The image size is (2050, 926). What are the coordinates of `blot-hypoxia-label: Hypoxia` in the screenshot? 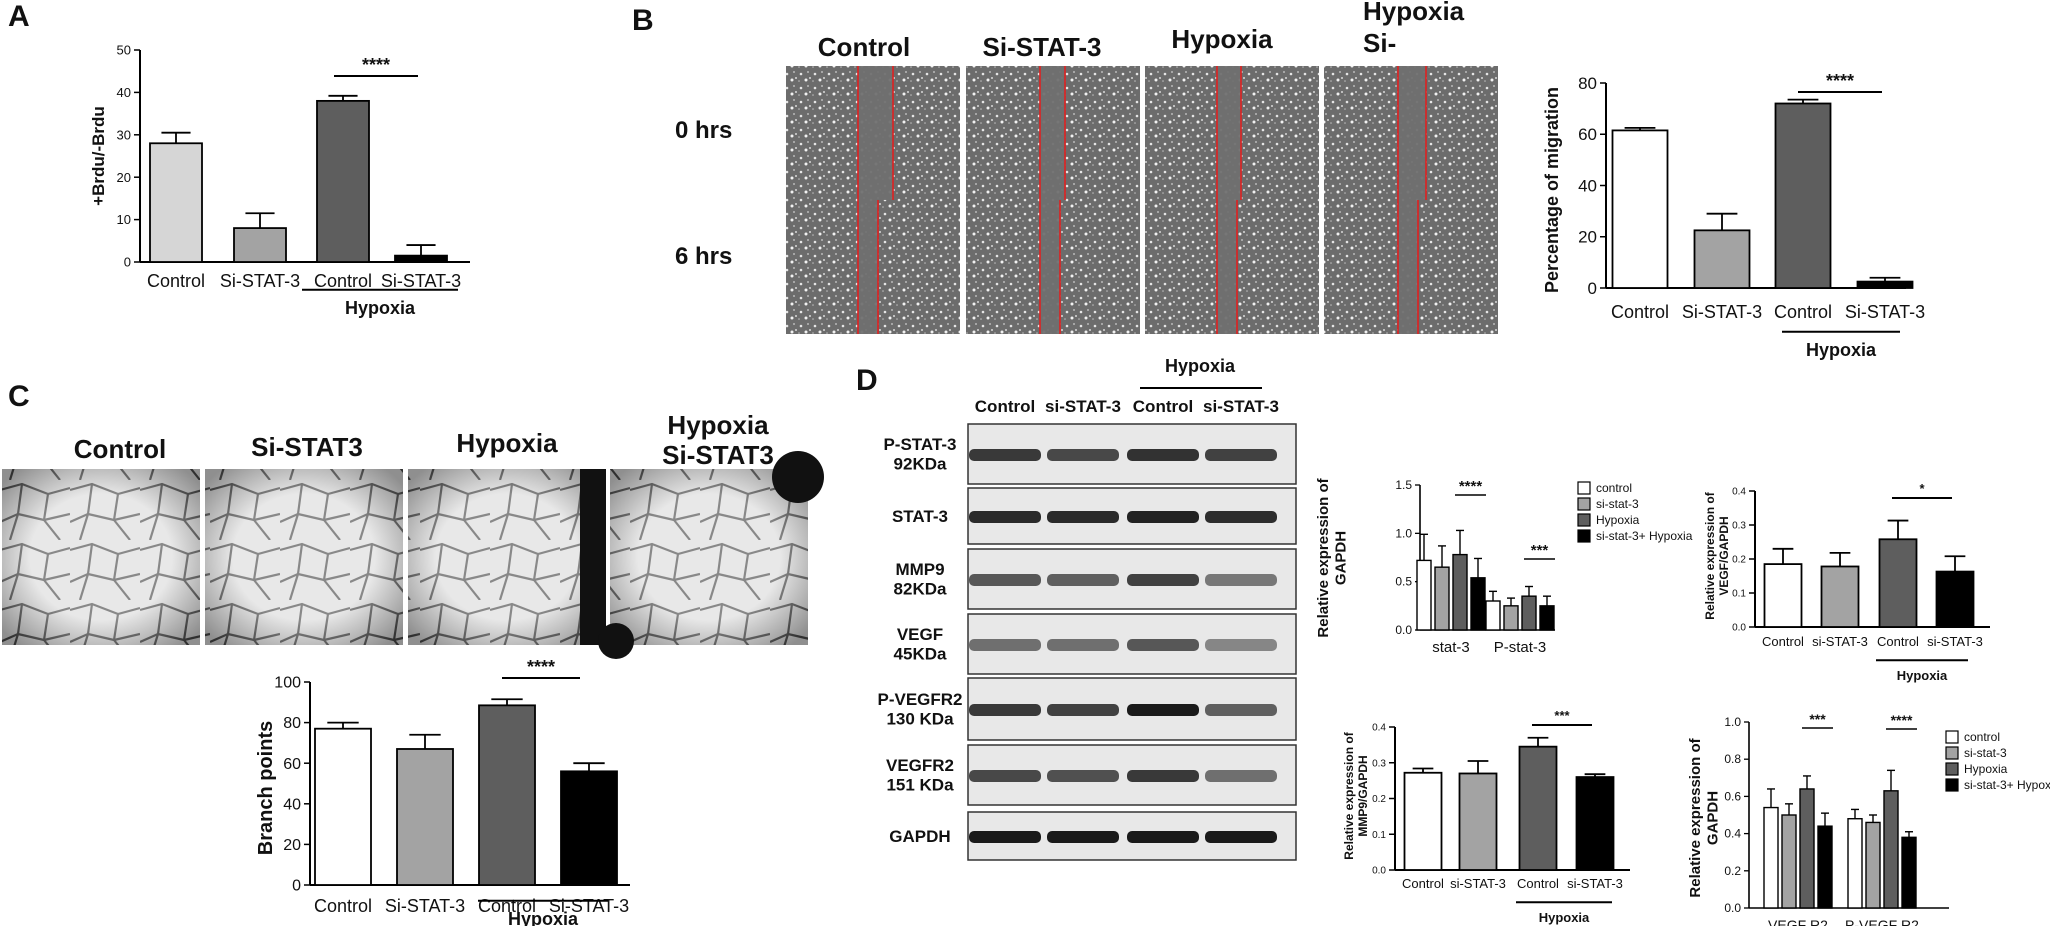 It's located at (1200, 366).